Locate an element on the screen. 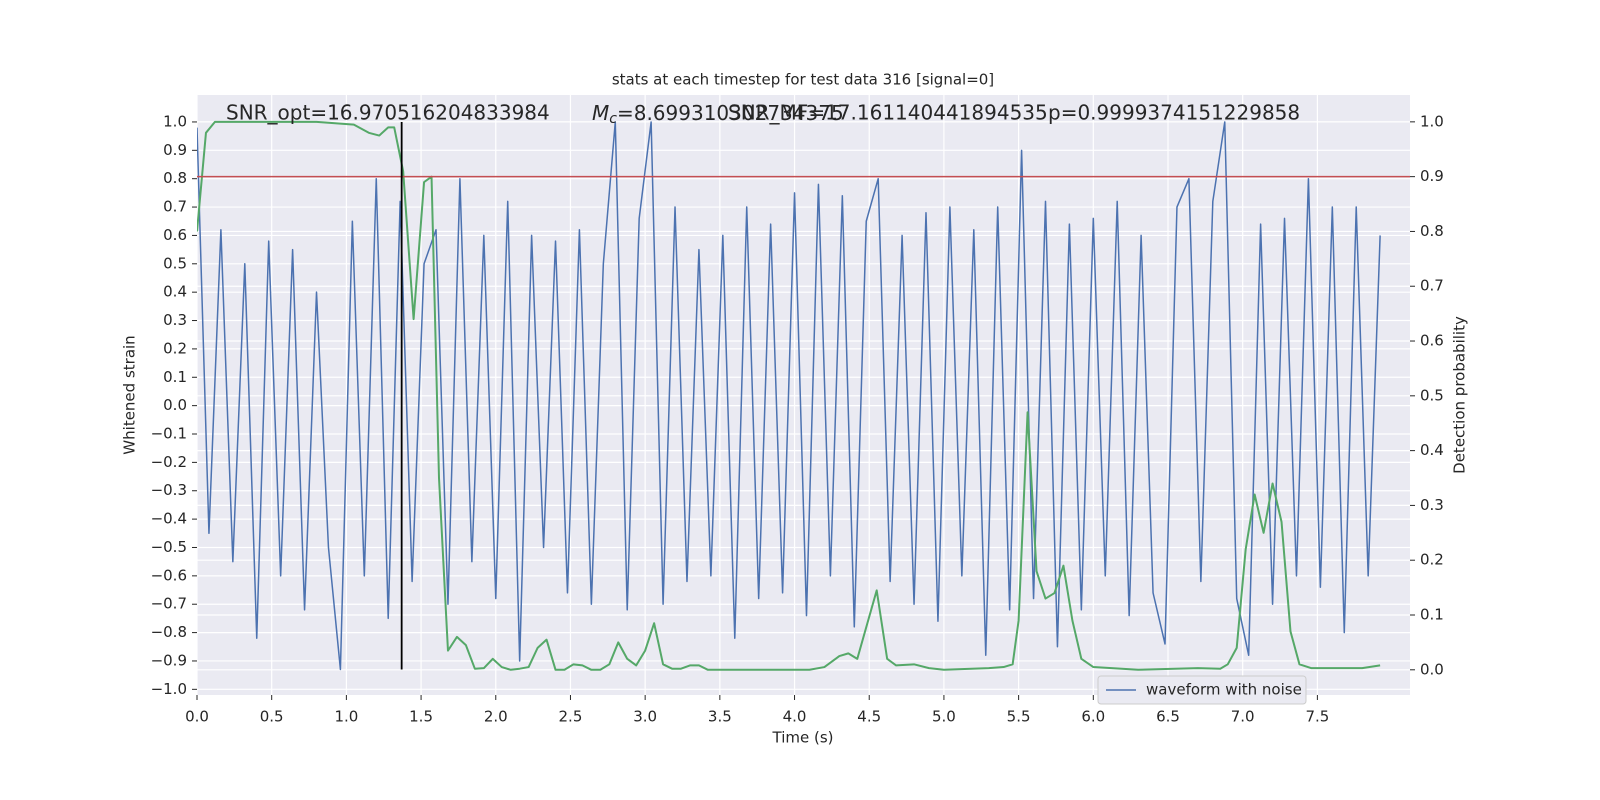  x-tick-label: 1.0 is located at coordinates (346, 717).